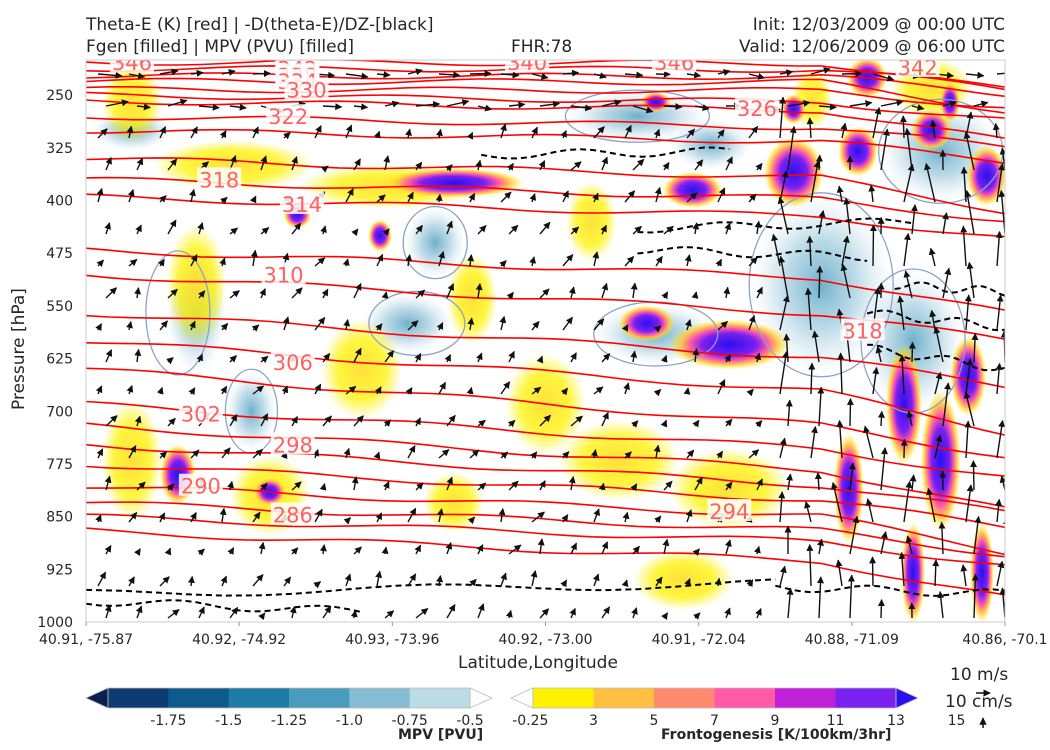 This screenshot has width=1050, height=750. What do you see at coordinates (59, 465) in the screenshot?
I see `y-tick-label: 775` at bounding box center [59, 465].